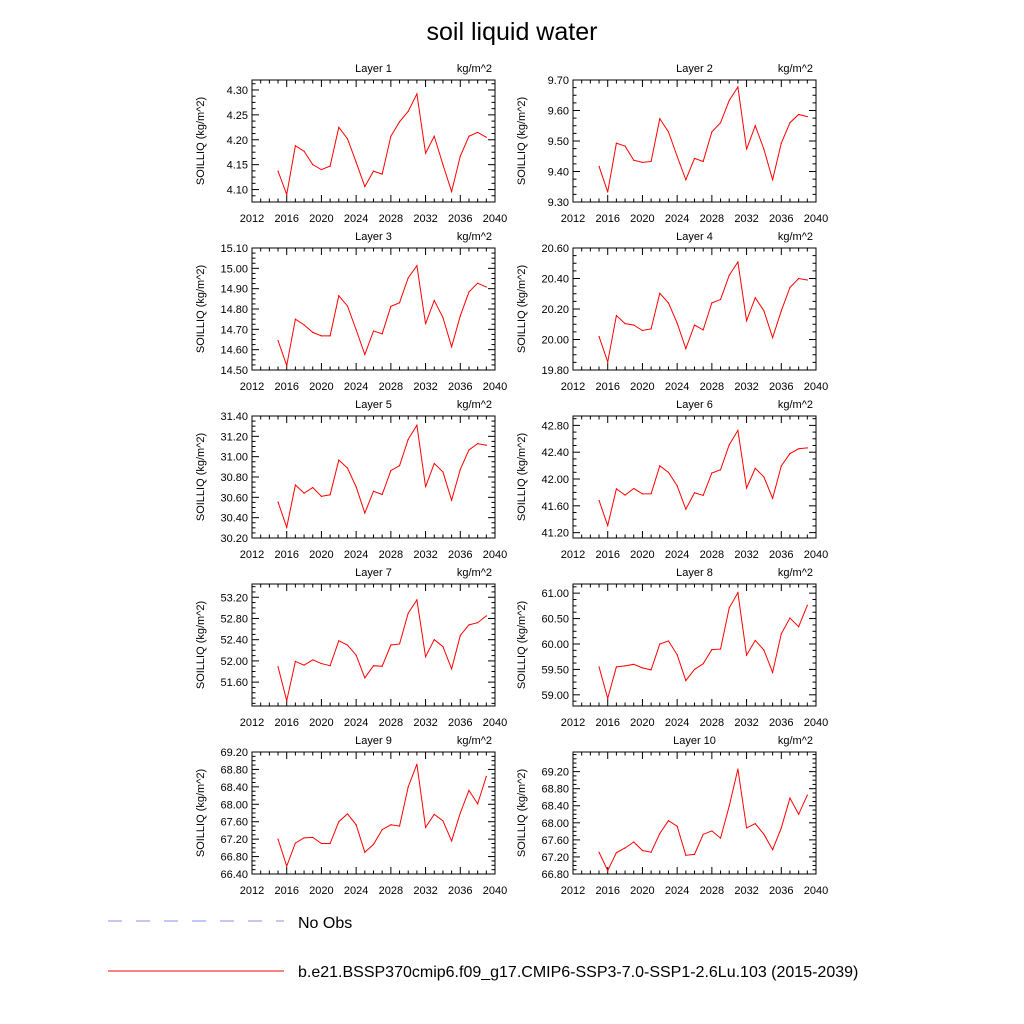  Describe the element at coordinates (234, 788) in the screenshot. I see `y-tick-label: 68.40` at that location.